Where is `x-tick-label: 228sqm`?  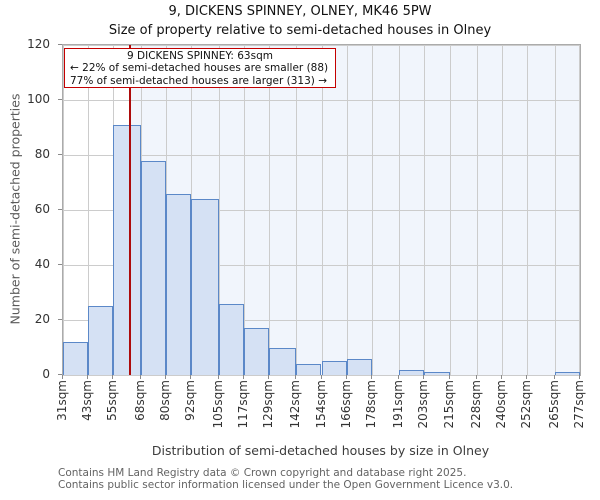
x-tick-label: 228sqm is located at coordinates (476, 404).